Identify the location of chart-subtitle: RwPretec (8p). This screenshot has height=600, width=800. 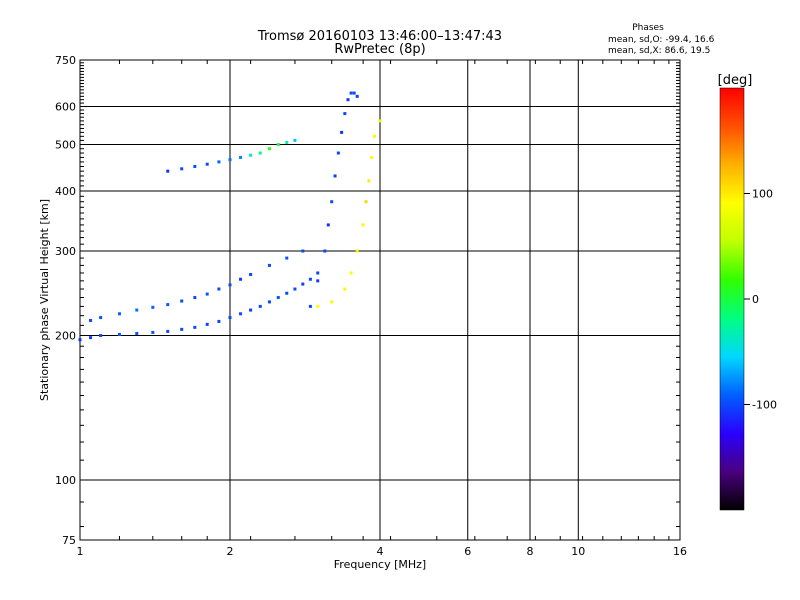
(379, 49).